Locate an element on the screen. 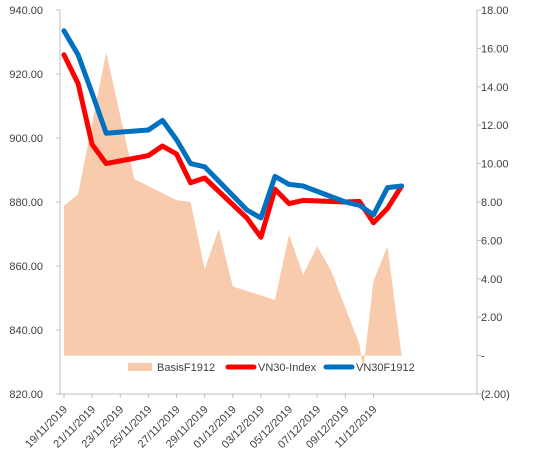  right-tick-label: (2.00) is located at coordinates (495, 395).